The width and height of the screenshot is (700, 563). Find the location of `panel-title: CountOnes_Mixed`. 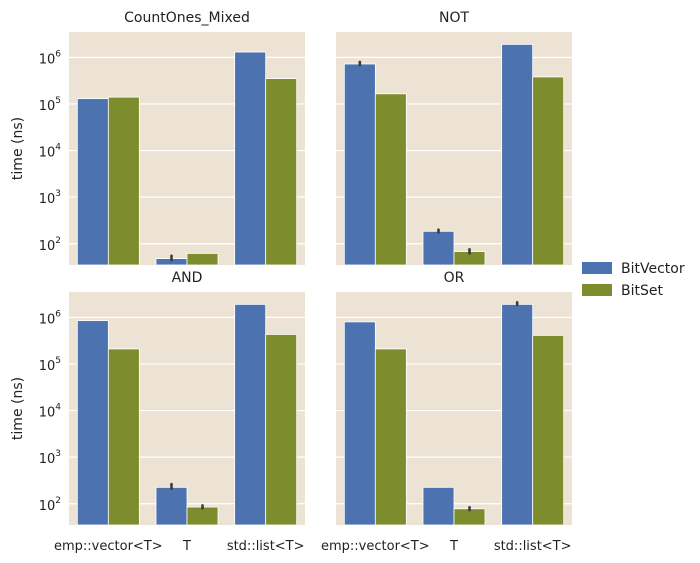

panel-title: CountOnes_Mixed is located at coordinates (187, 18).